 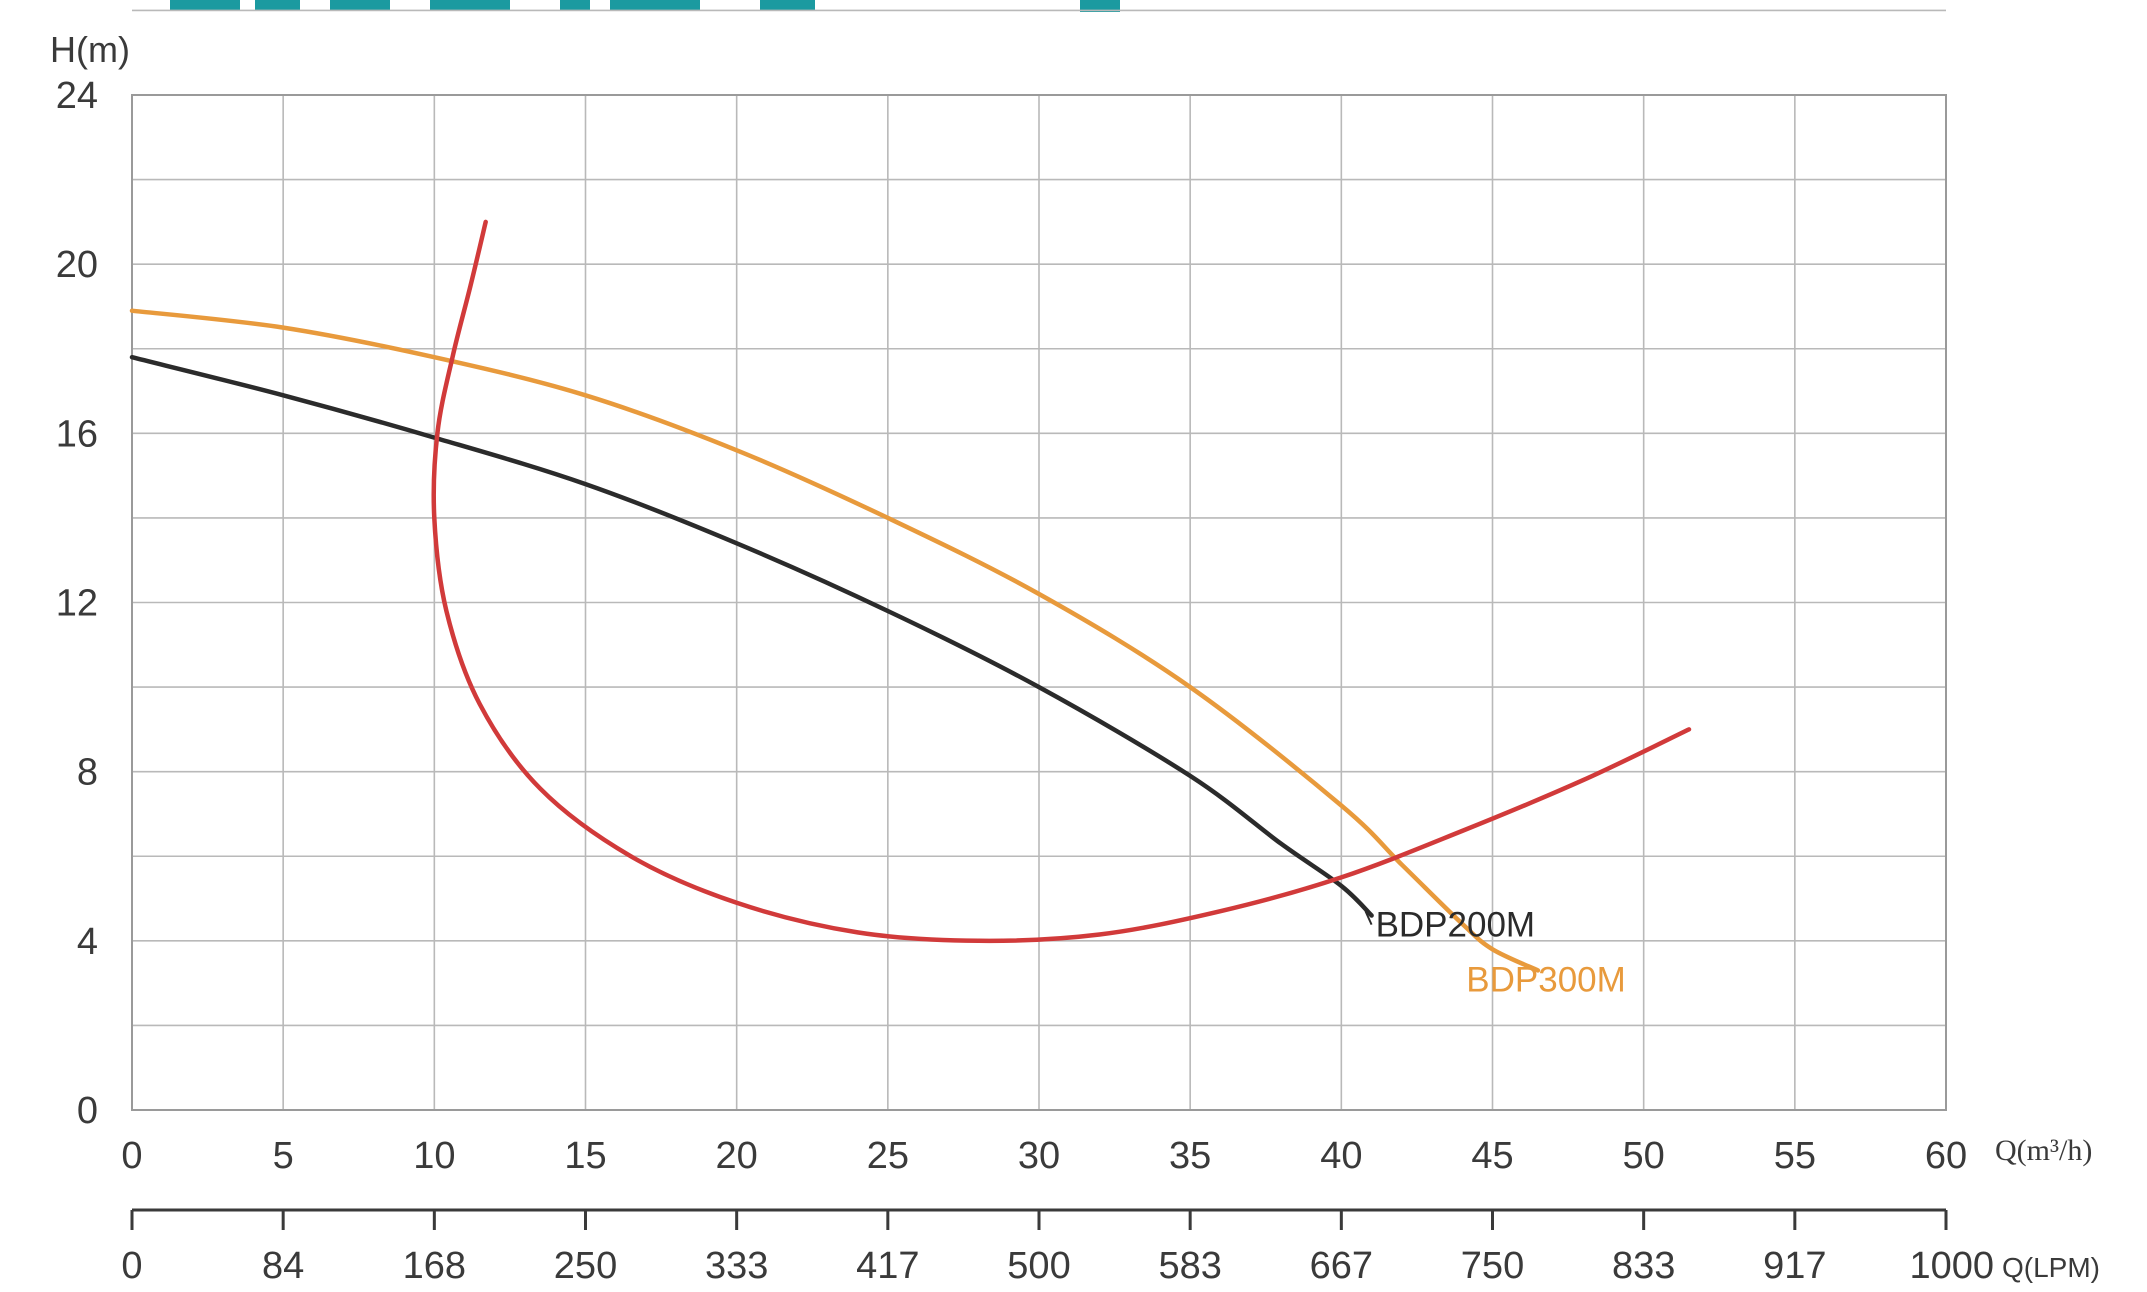 What do you see at coordinates (1644, 1156) in the screenshot?
I see `x-tick-label: 50` at bounding box center [1644, 1156].